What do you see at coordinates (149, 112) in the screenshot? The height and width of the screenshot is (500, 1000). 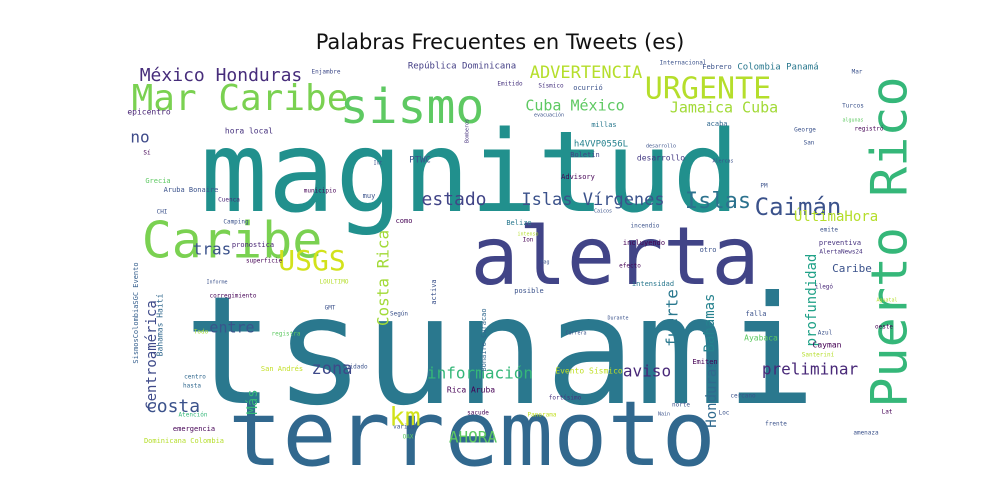 I see `word-epicentro: epicentro` at bounding box center [149, 112].